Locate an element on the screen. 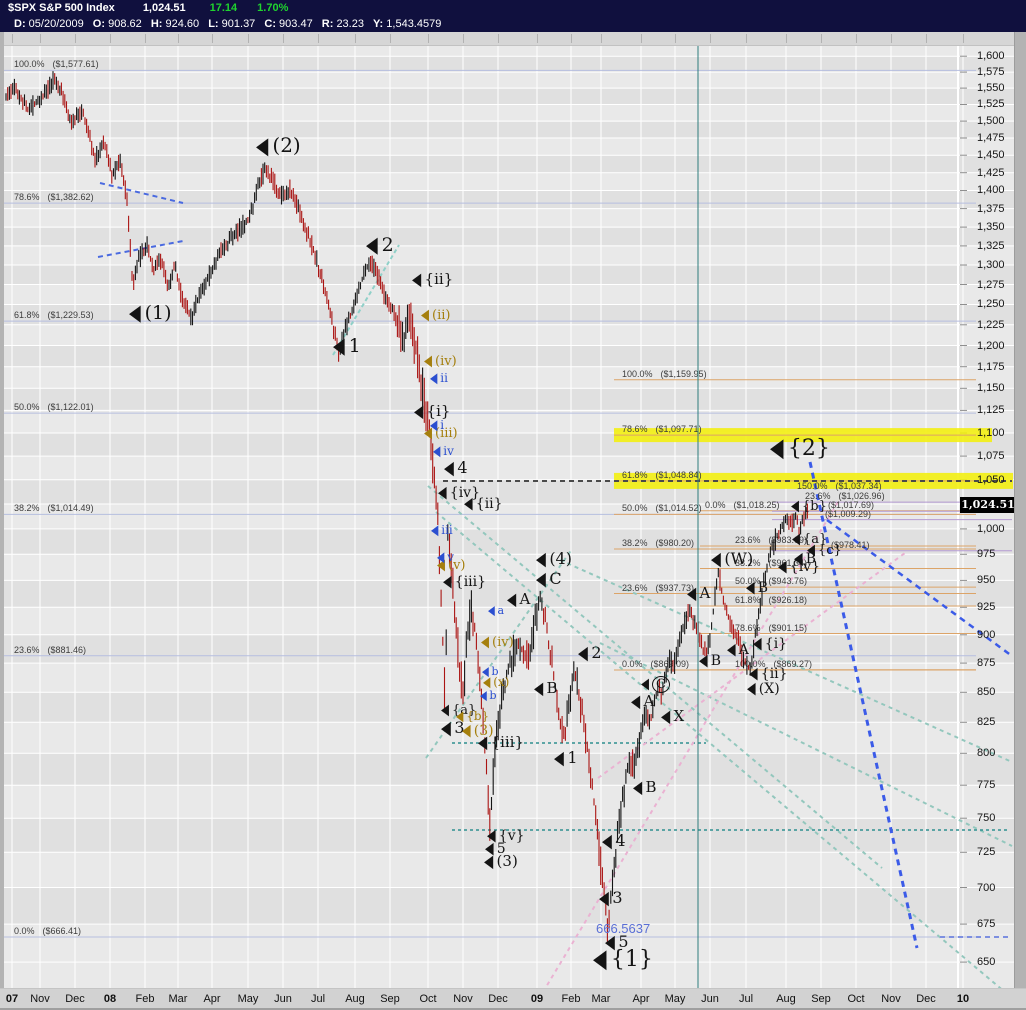  ohlc-field-key: L: is located at coordinates (213, 24).